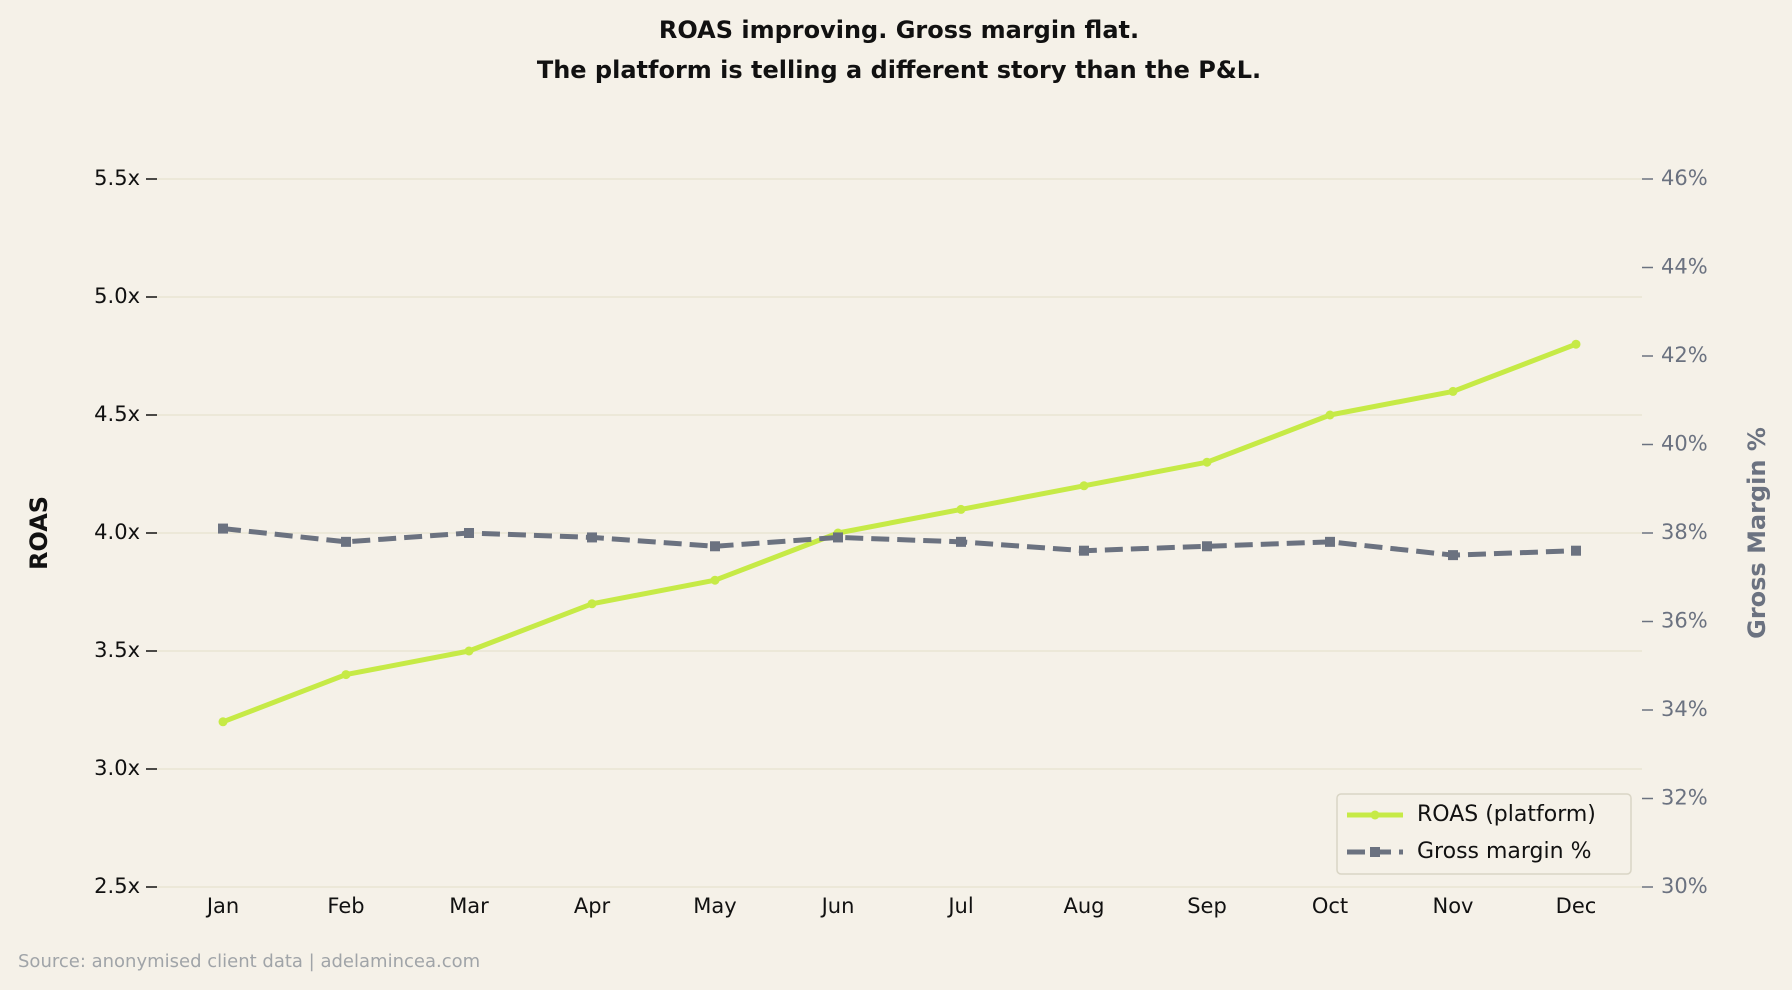 This screenshot has height=990, width=1792. What do you see at coordinates (1484, 834) in the screenshot?
I see `legend-box` at bounding box center [1484, 834].